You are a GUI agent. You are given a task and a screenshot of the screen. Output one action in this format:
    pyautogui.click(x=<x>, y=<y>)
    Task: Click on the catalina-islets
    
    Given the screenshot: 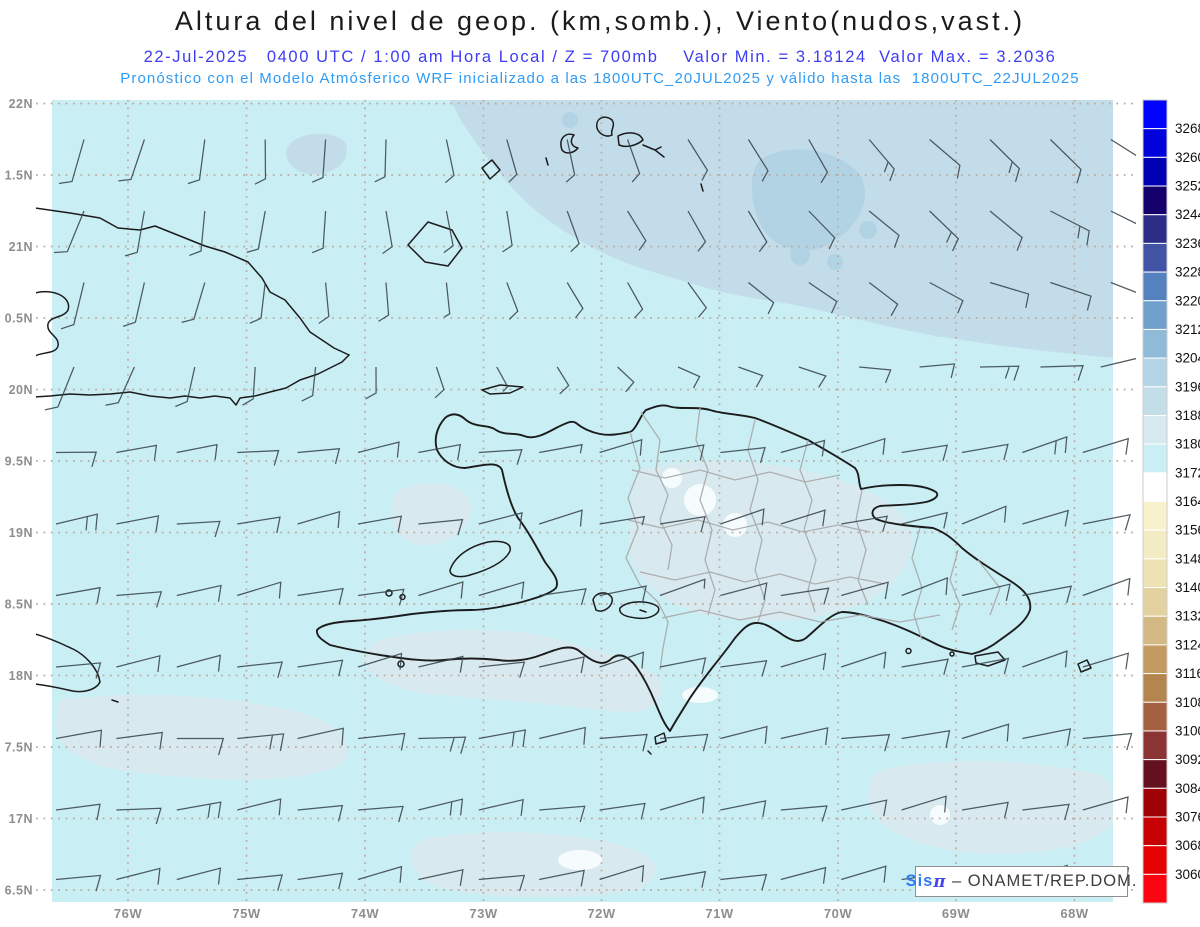 What is the action you would take?
    pyautogui.click(x=930, y=652)
    